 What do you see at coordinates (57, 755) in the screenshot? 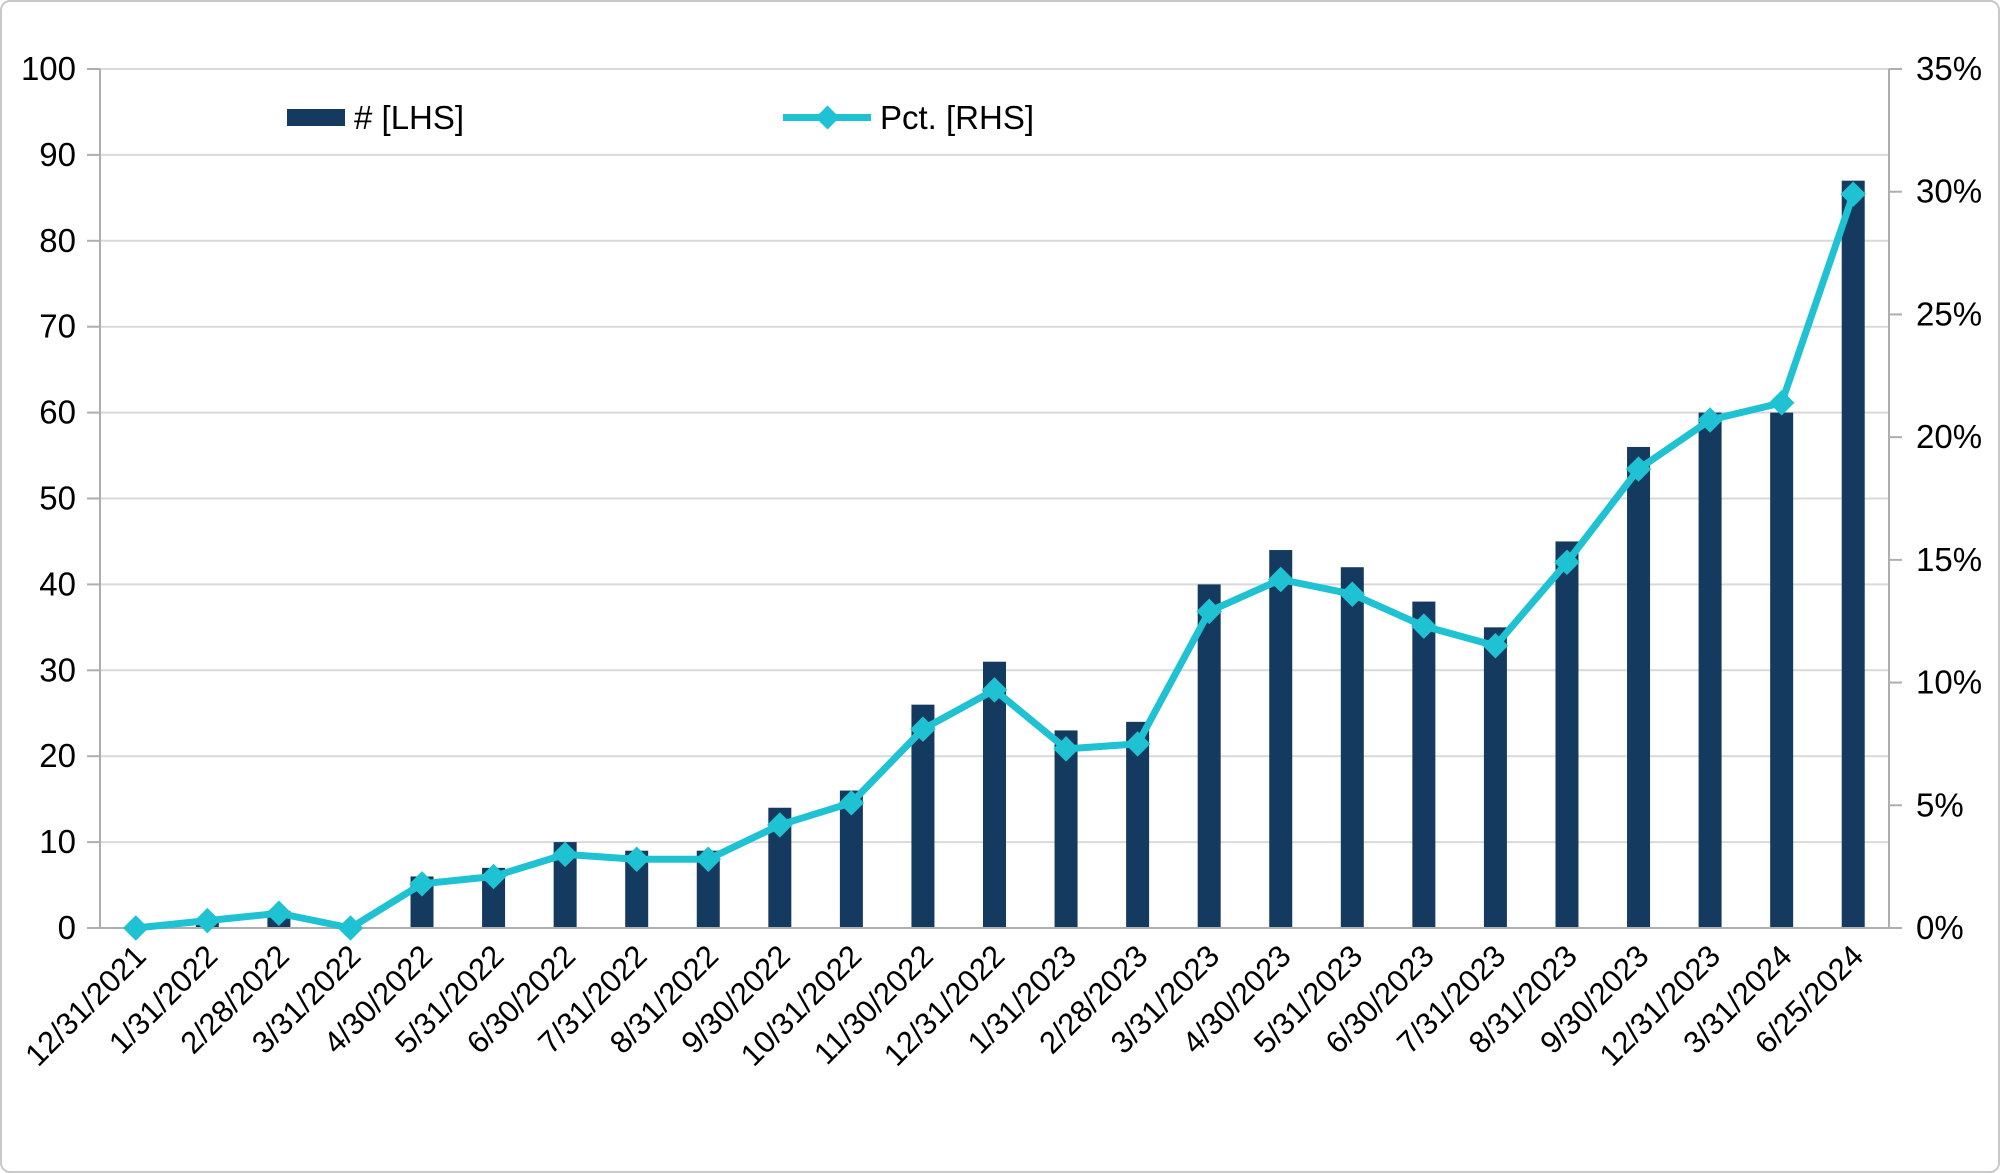
I see `left-axis-tick-label: 20` at bounding box center [57, 755].